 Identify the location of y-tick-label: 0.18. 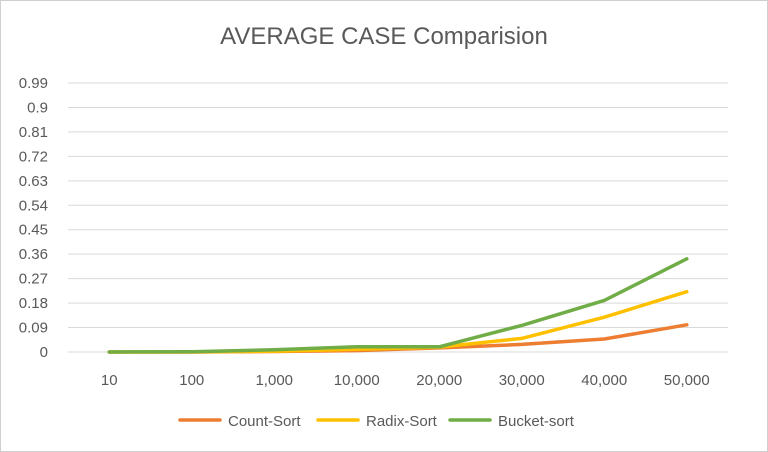
(33, 303).